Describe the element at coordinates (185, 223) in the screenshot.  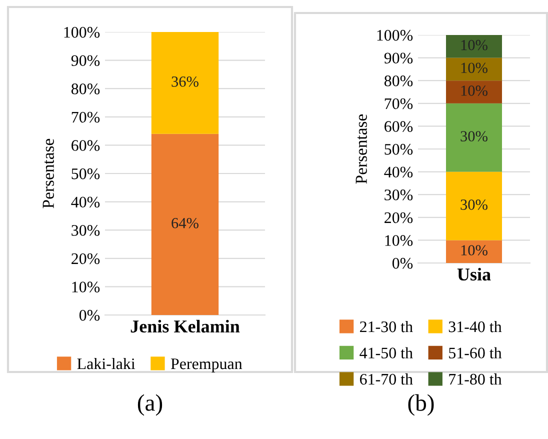
I see `data-label: 64%` at that location.